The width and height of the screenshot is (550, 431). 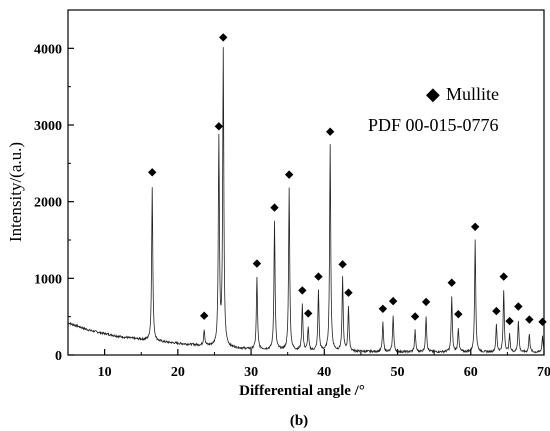 What do you see at coordinates (58, 356) in the screenshot?
I see `y-tick-label: 0` at bounding box center [58, 356].